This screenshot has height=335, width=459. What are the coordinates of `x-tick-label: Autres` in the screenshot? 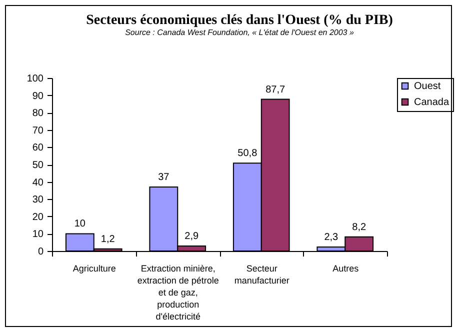 It's located at (346, 269).